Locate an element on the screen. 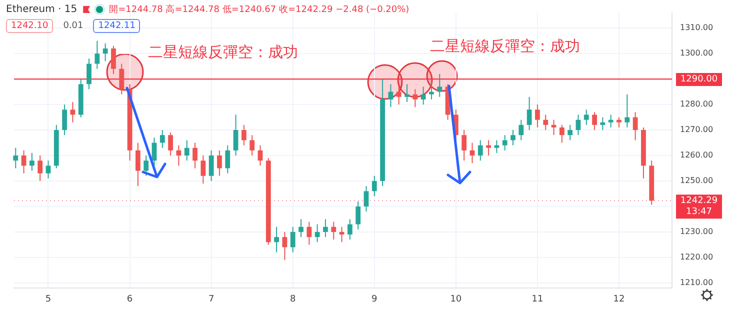  x-tick-label: 5 is located at coordinates (48, 299).